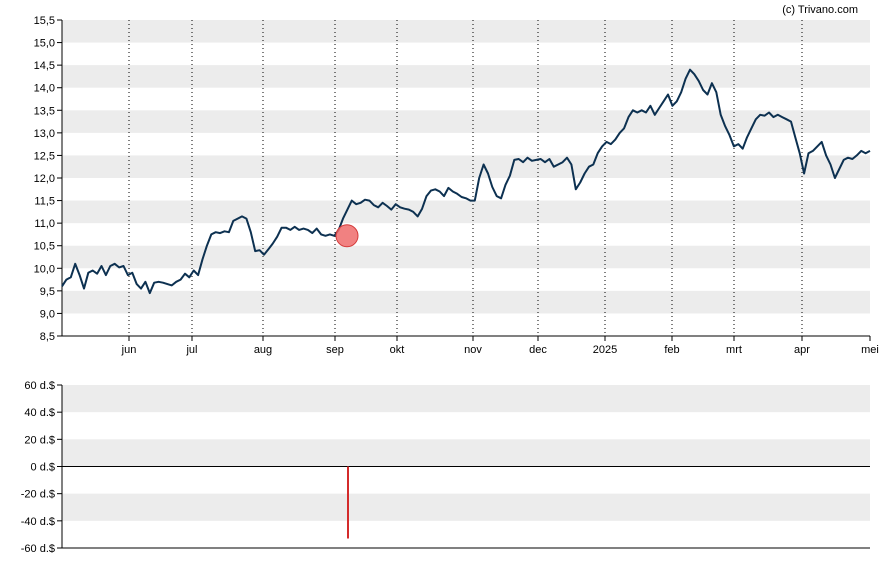 The height and width of the screenshot is (565, 888). What do you see at coordinates (335, 350) in the screenshot?
I see `x-tick-label: sep` at bounding box center [335, 350].